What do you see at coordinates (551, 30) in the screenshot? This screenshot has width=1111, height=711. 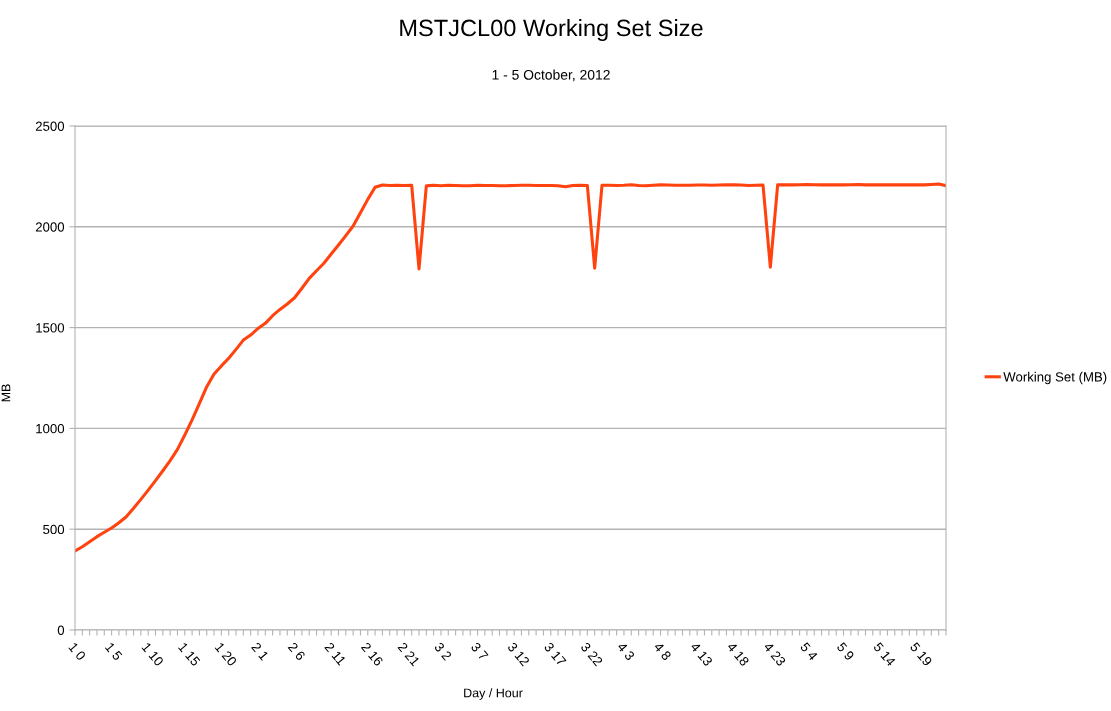 I see `chart-title: MSTJCL00 Working Set Size` at bounding box center [551, 30].